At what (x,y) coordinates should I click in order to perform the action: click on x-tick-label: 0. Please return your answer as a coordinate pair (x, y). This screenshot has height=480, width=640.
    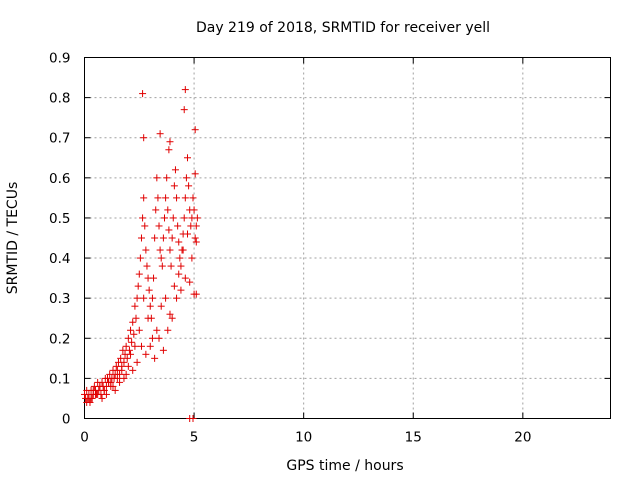
    Looking at the image, I should click on (84, 438).